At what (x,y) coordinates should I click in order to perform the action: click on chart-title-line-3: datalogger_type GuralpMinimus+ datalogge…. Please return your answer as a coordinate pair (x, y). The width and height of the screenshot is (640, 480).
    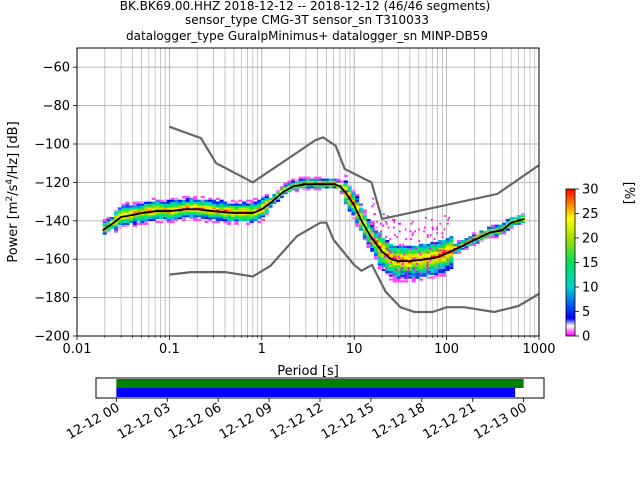
    Looking at the image, I should click on (307, 36).